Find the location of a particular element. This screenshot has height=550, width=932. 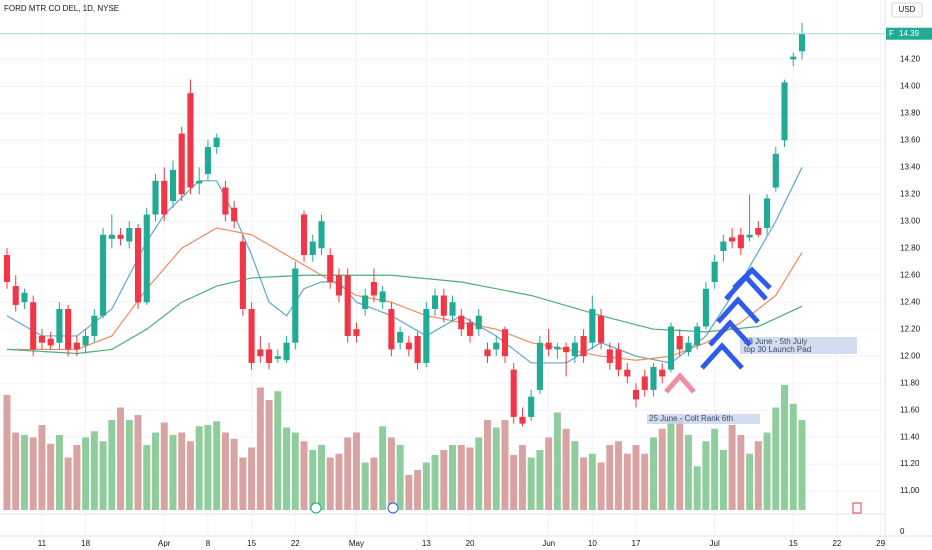

y-tick-label: 11.20 is located at coordinates (910, 463).